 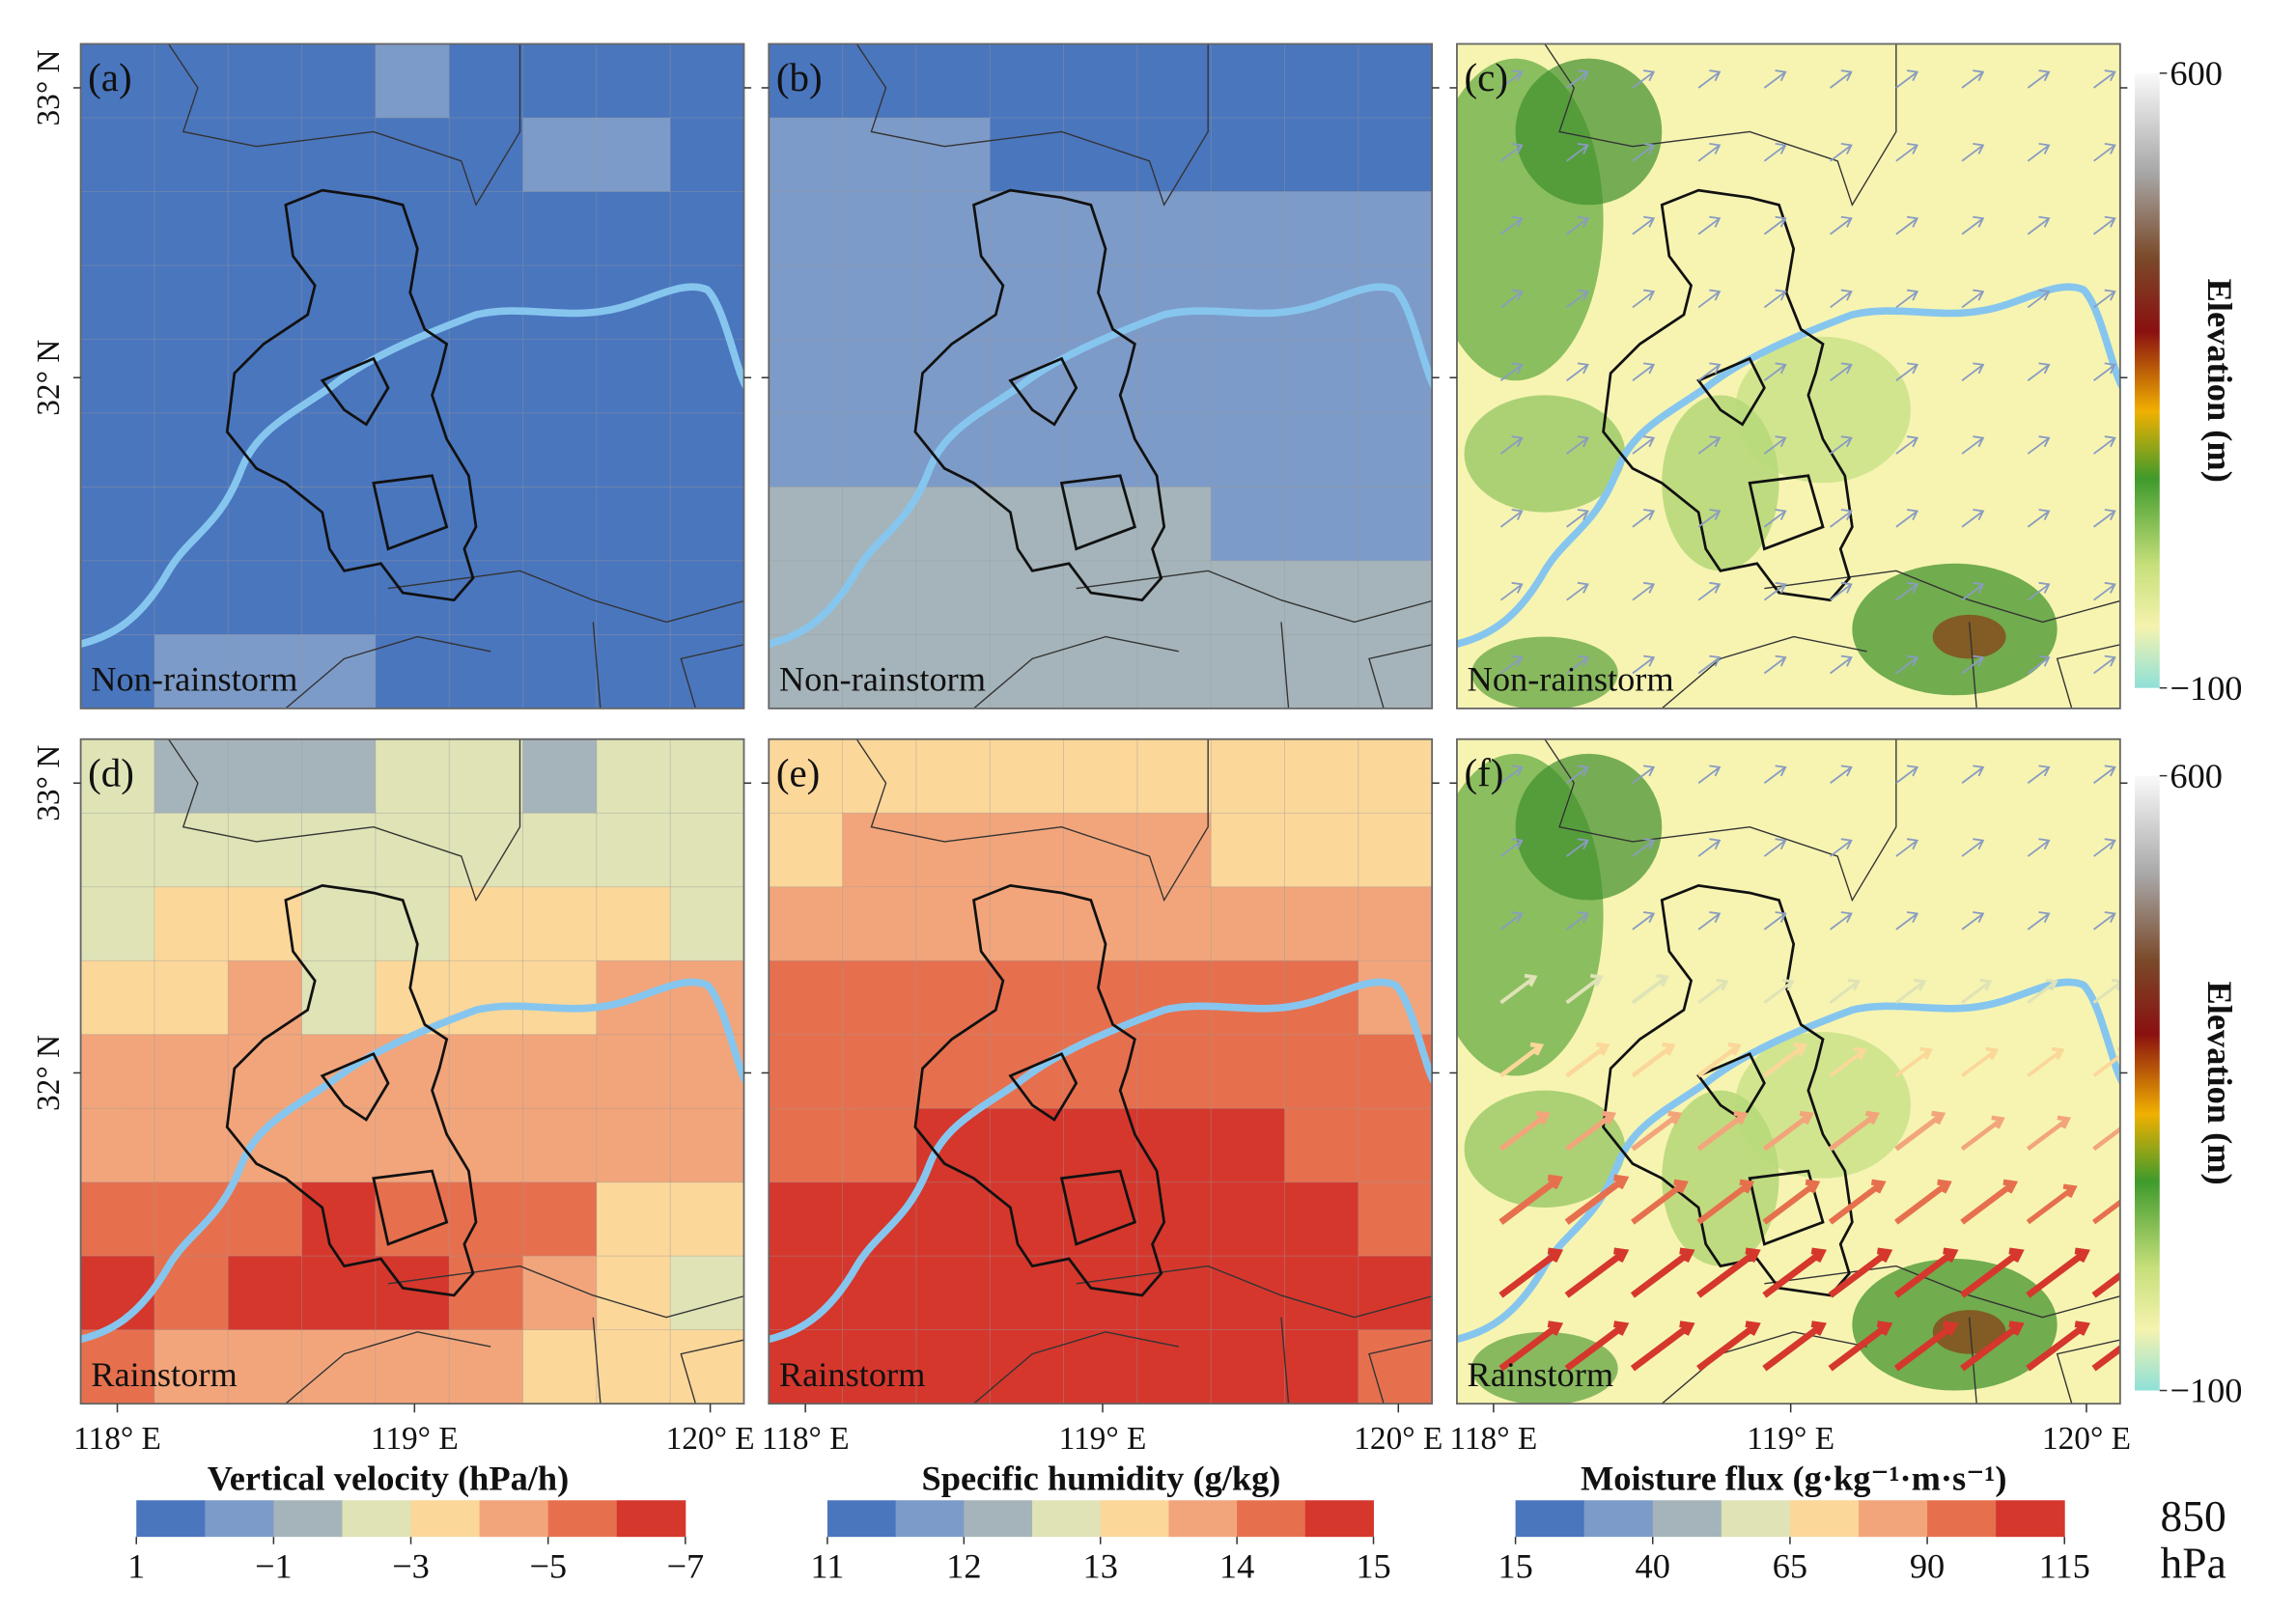 I want to click on level-value: 850, so click(x=2193, y=1516).